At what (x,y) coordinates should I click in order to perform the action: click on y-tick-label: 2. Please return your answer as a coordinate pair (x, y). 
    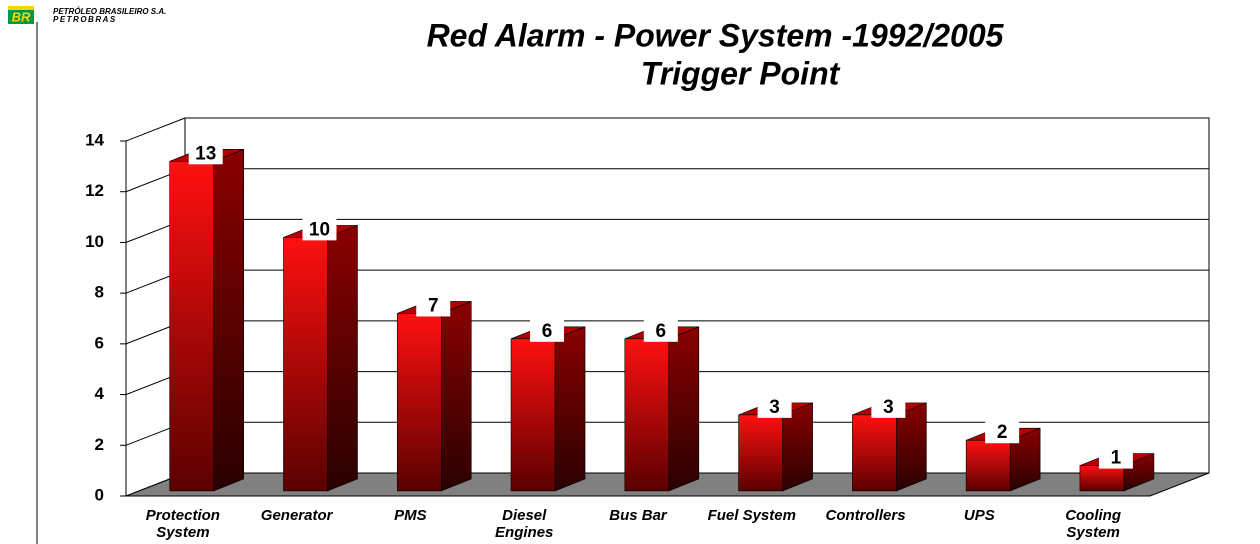
    Looking at the image, I should click on (99, 444).